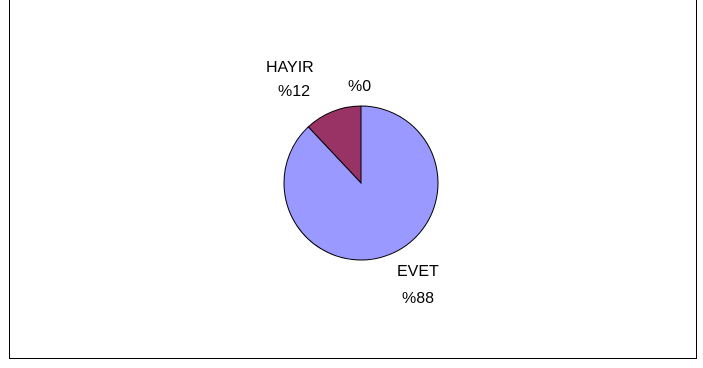  I want to click on slice-label-zero-value: %0, so click(359, 86).